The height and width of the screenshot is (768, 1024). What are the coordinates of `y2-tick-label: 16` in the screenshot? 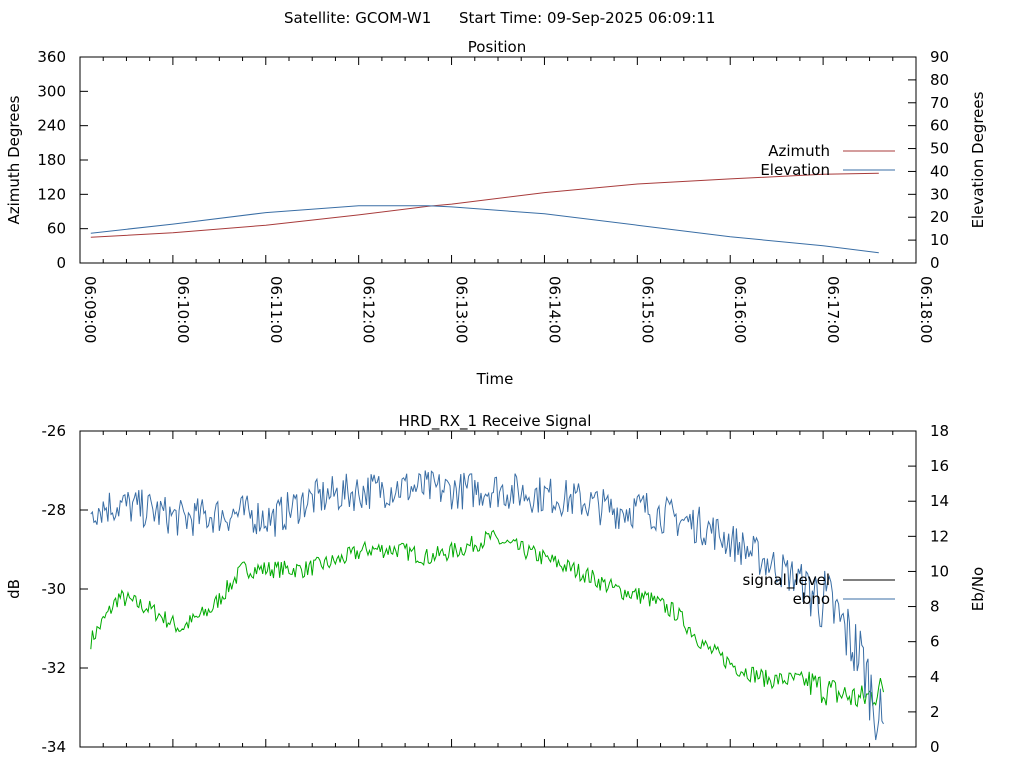 It's located at (939, 466).